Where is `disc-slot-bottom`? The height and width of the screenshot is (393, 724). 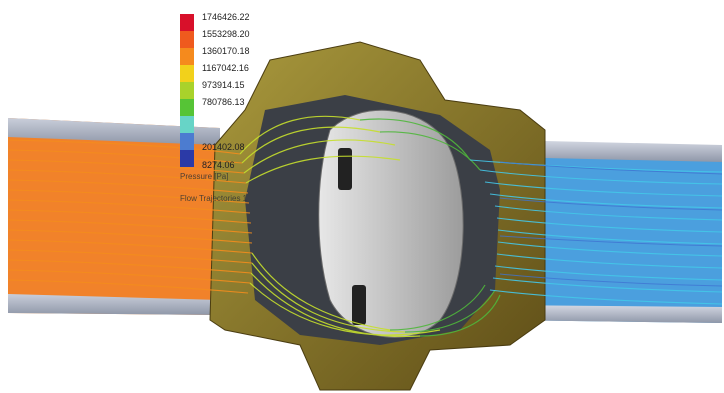 disc-slot-bottom is located at coordinates (359, 305).